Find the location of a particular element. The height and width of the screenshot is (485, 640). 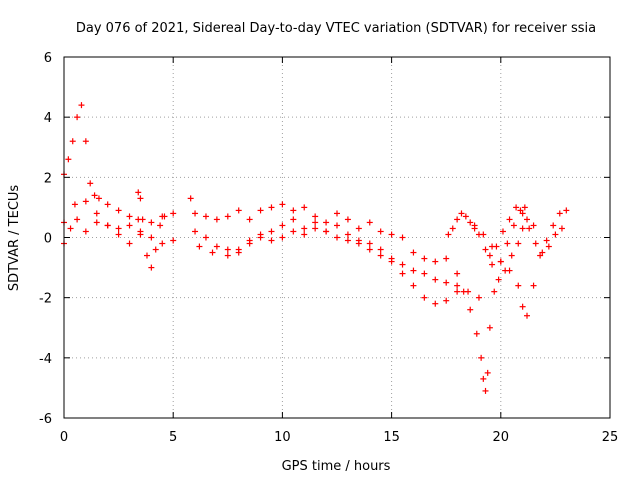

y-axis-label: SDTVAR / TECUs is located at coordinates (14, 238).